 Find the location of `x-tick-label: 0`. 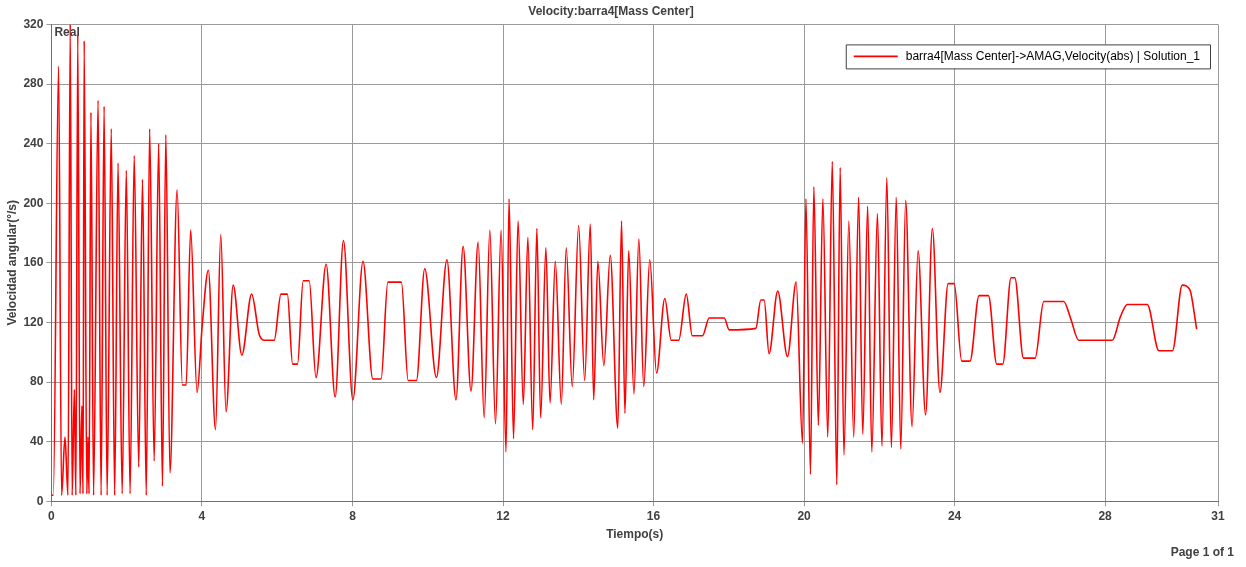

x-tick-label: 0 is located at coordinates (52, 515).